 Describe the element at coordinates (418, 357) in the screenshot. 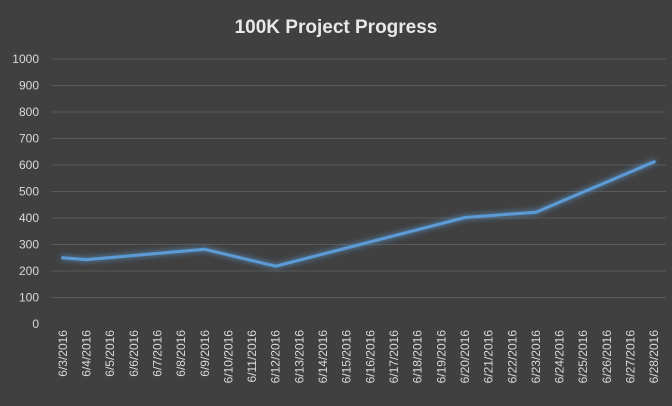

I see `x-tick-label: 6/18/2016` at that location.